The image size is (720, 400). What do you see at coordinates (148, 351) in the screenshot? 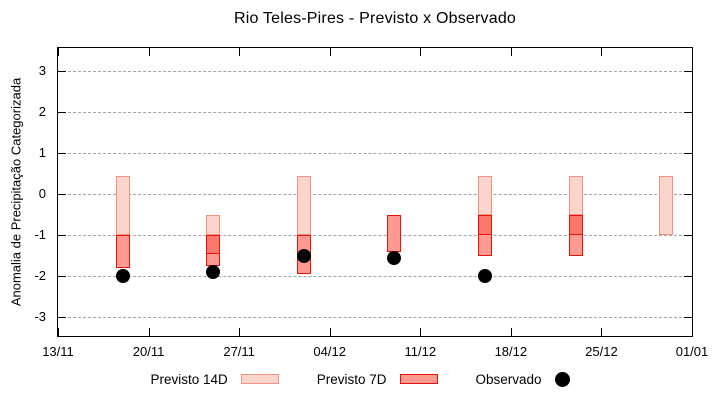
I see `x-tick-label: 20/11` at bounding box center [148, 351].